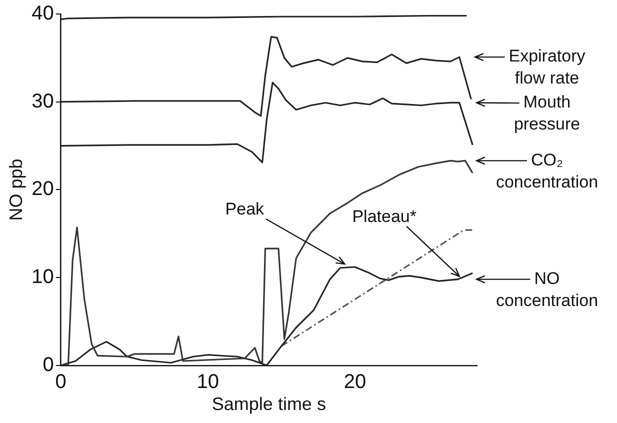 The image size is (617, 423). What do you see at coordinates (208, 381) in the screenshot?
I see `x-tick-label: 10` at bounding box center [208, 381].